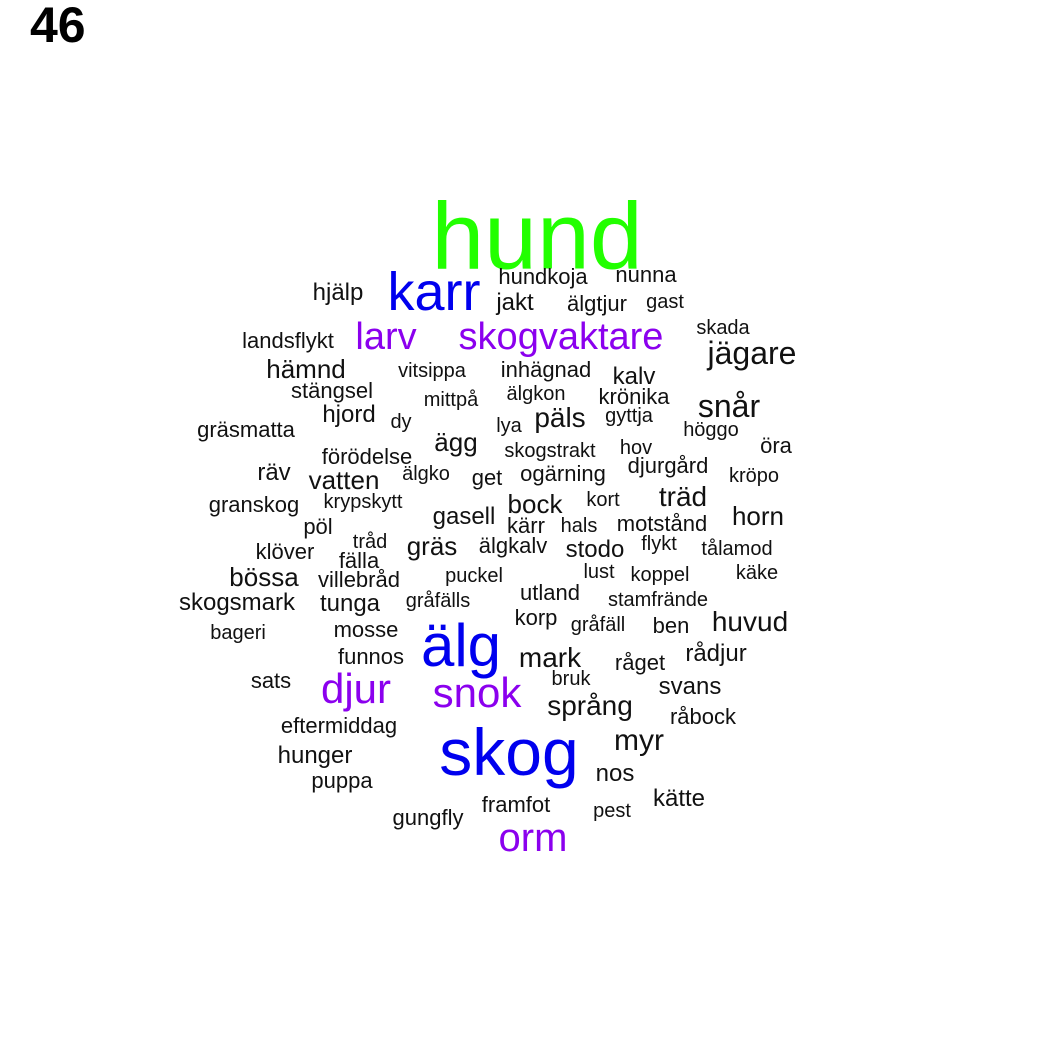 The image size is (1050, 1050). I want to click on cloud-word: ägg, so click(456, 442).